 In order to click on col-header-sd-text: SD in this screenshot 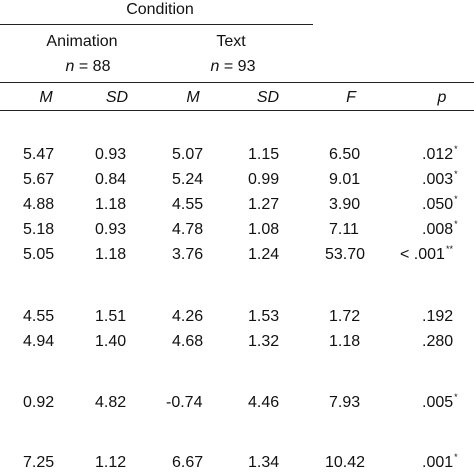, I will do `click(268, 97)`.